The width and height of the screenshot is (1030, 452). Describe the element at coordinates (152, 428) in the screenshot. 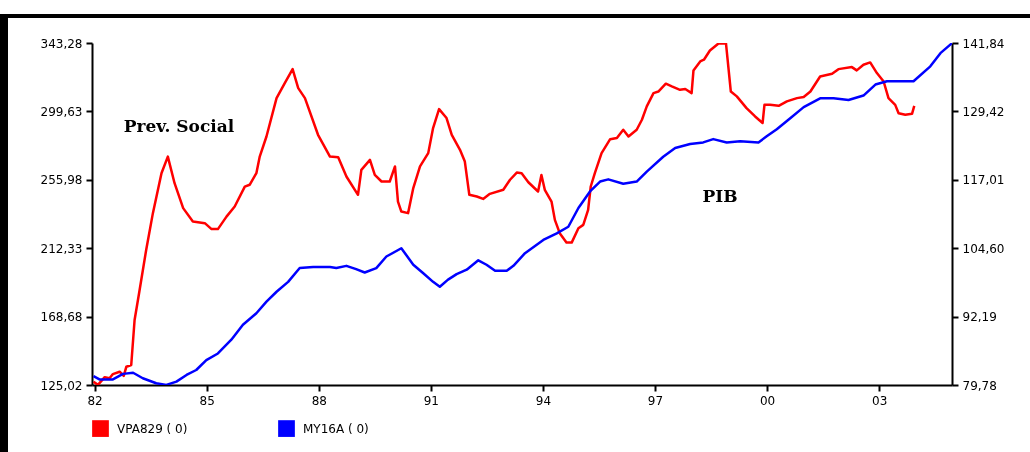

I see `legend-label: VPA829 ( 0)` at that location.